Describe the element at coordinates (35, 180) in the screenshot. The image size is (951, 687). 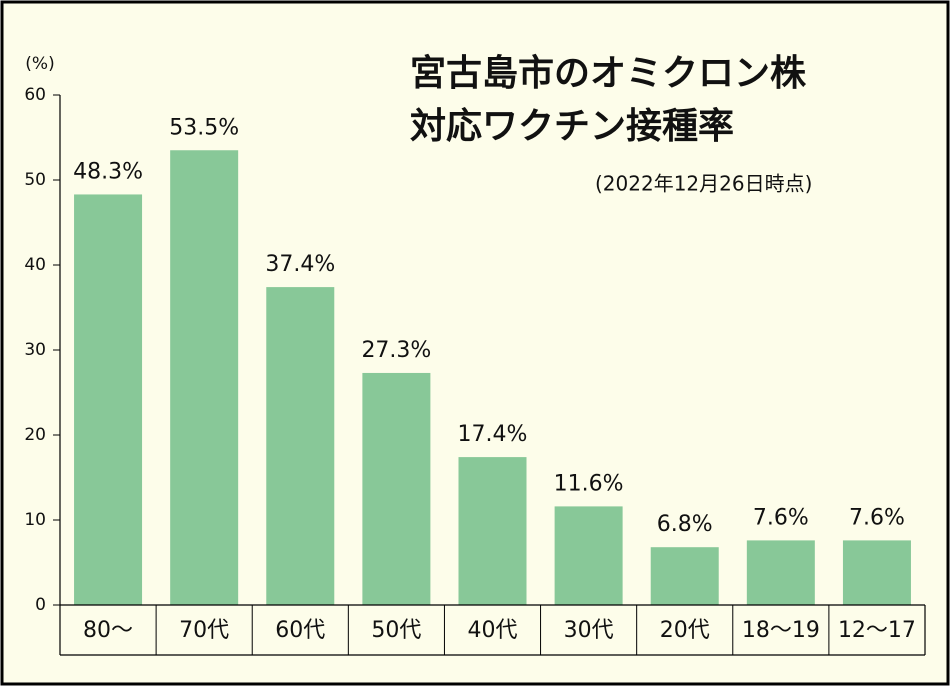
I see `y-tick-label: 50` at that location.